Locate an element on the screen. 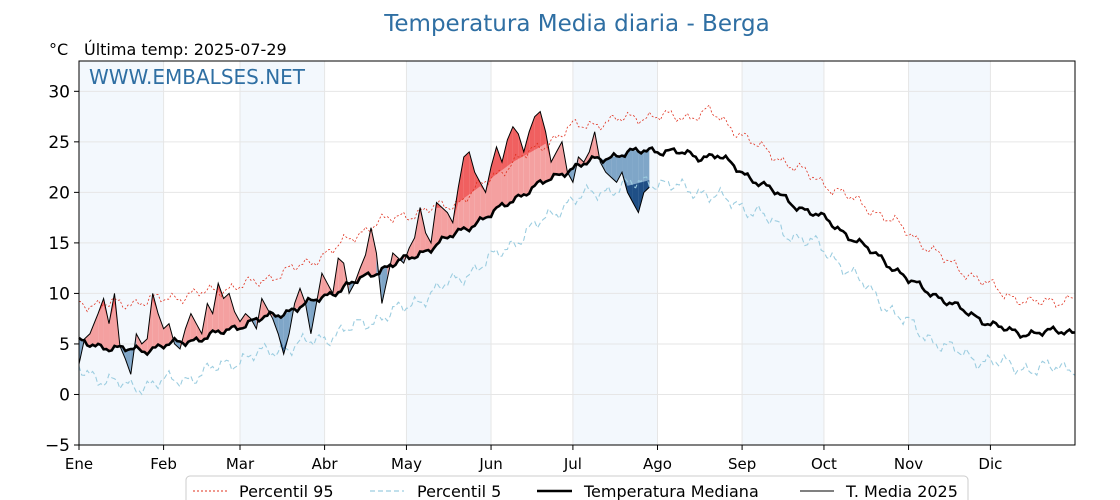  y-tick-label: 20 is located at coordinates (59, 193).